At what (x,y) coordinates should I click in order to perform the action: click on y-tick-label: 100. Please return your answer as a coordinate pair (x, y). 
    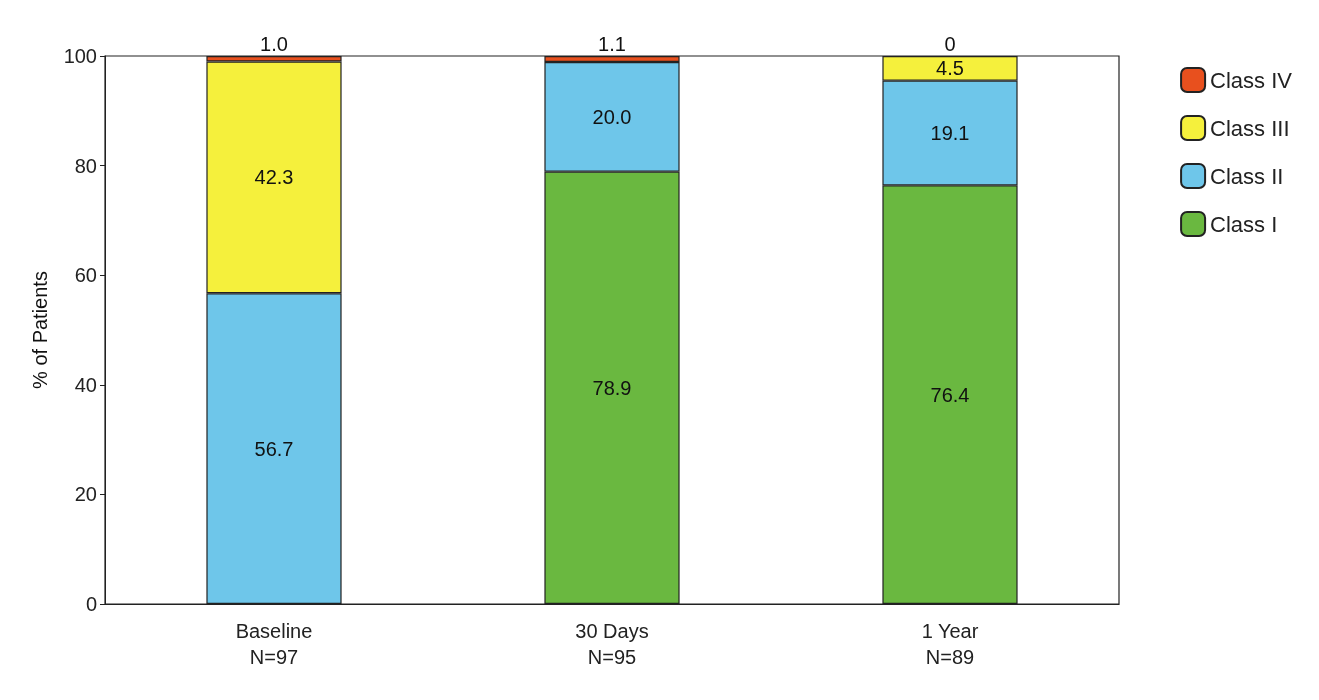
    Looking at the image, I should click on (80, 56).